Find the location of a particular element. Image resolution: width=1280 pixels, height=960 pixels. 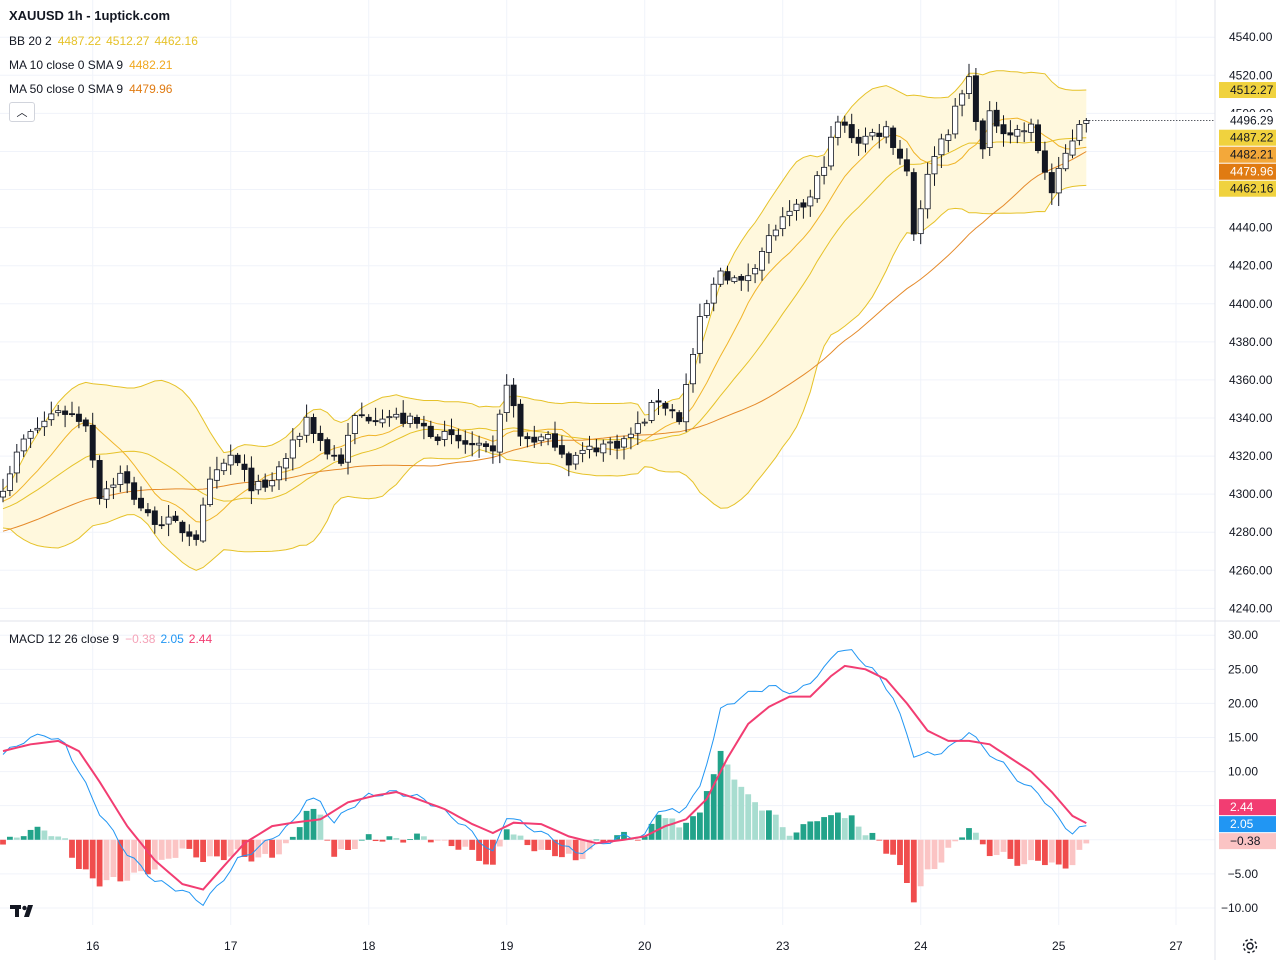

ma50-value: 4479.96 is located at coordinates (151, 89).